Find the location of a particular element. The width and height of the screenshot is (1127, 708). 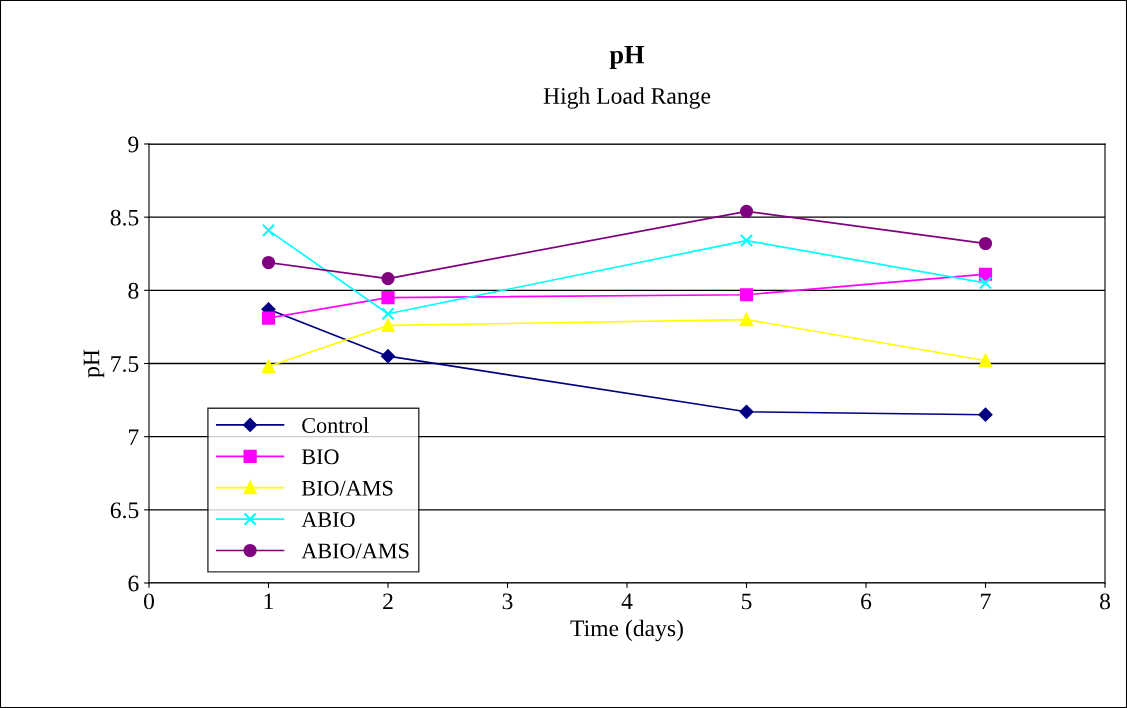

y-tick-label: 6.5 is located at coordinates (124, 510).